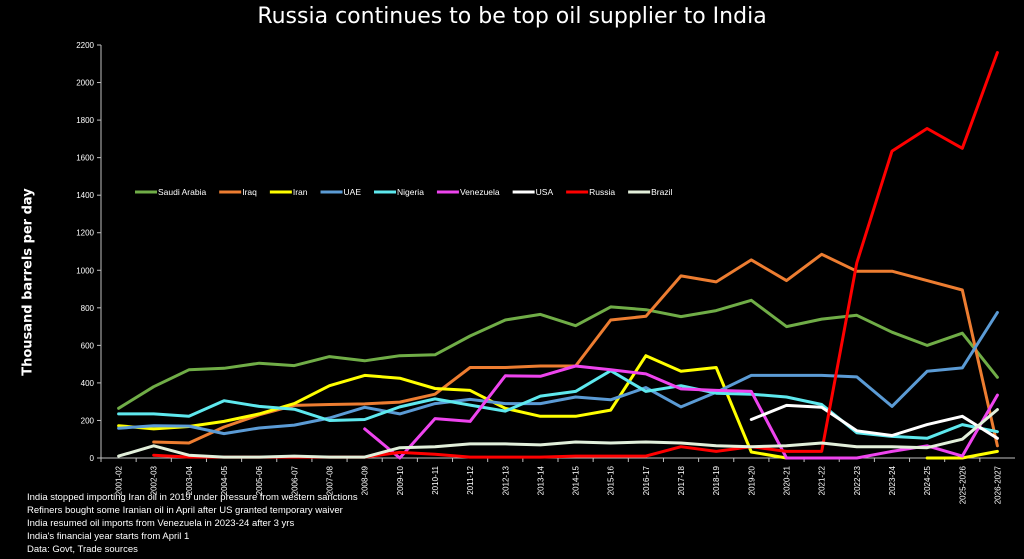 The image size is (1024, 559). I want to click on legend-label: Iran, so click(300, 192).